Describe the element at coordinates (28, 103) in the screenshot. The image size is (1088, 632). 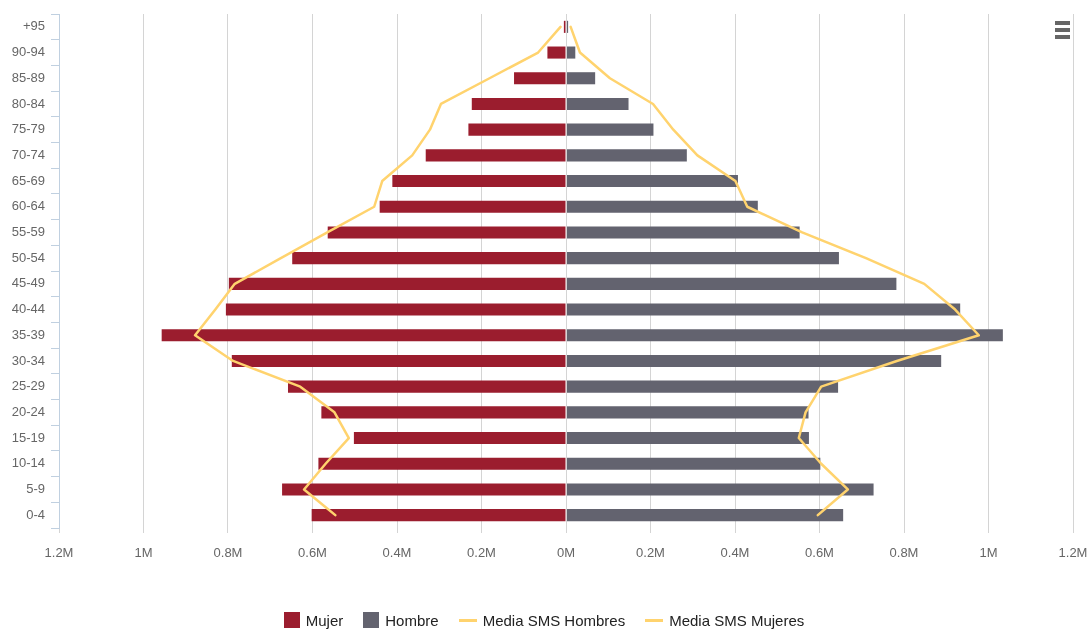
I see `y-tick-label: 80-84` at that location.